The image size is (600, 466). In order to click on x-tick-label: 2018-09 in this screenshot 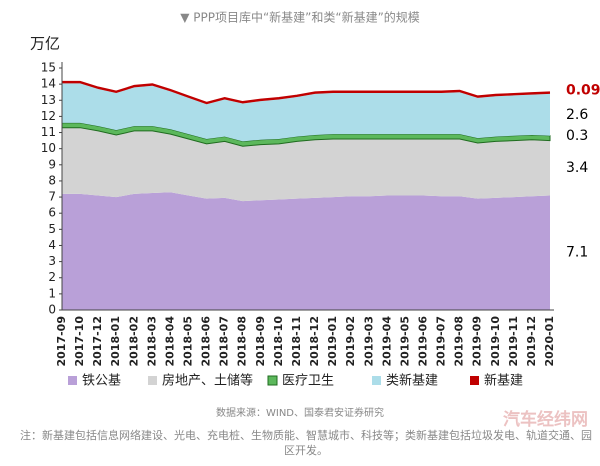, I will do `click(260, 341)`.